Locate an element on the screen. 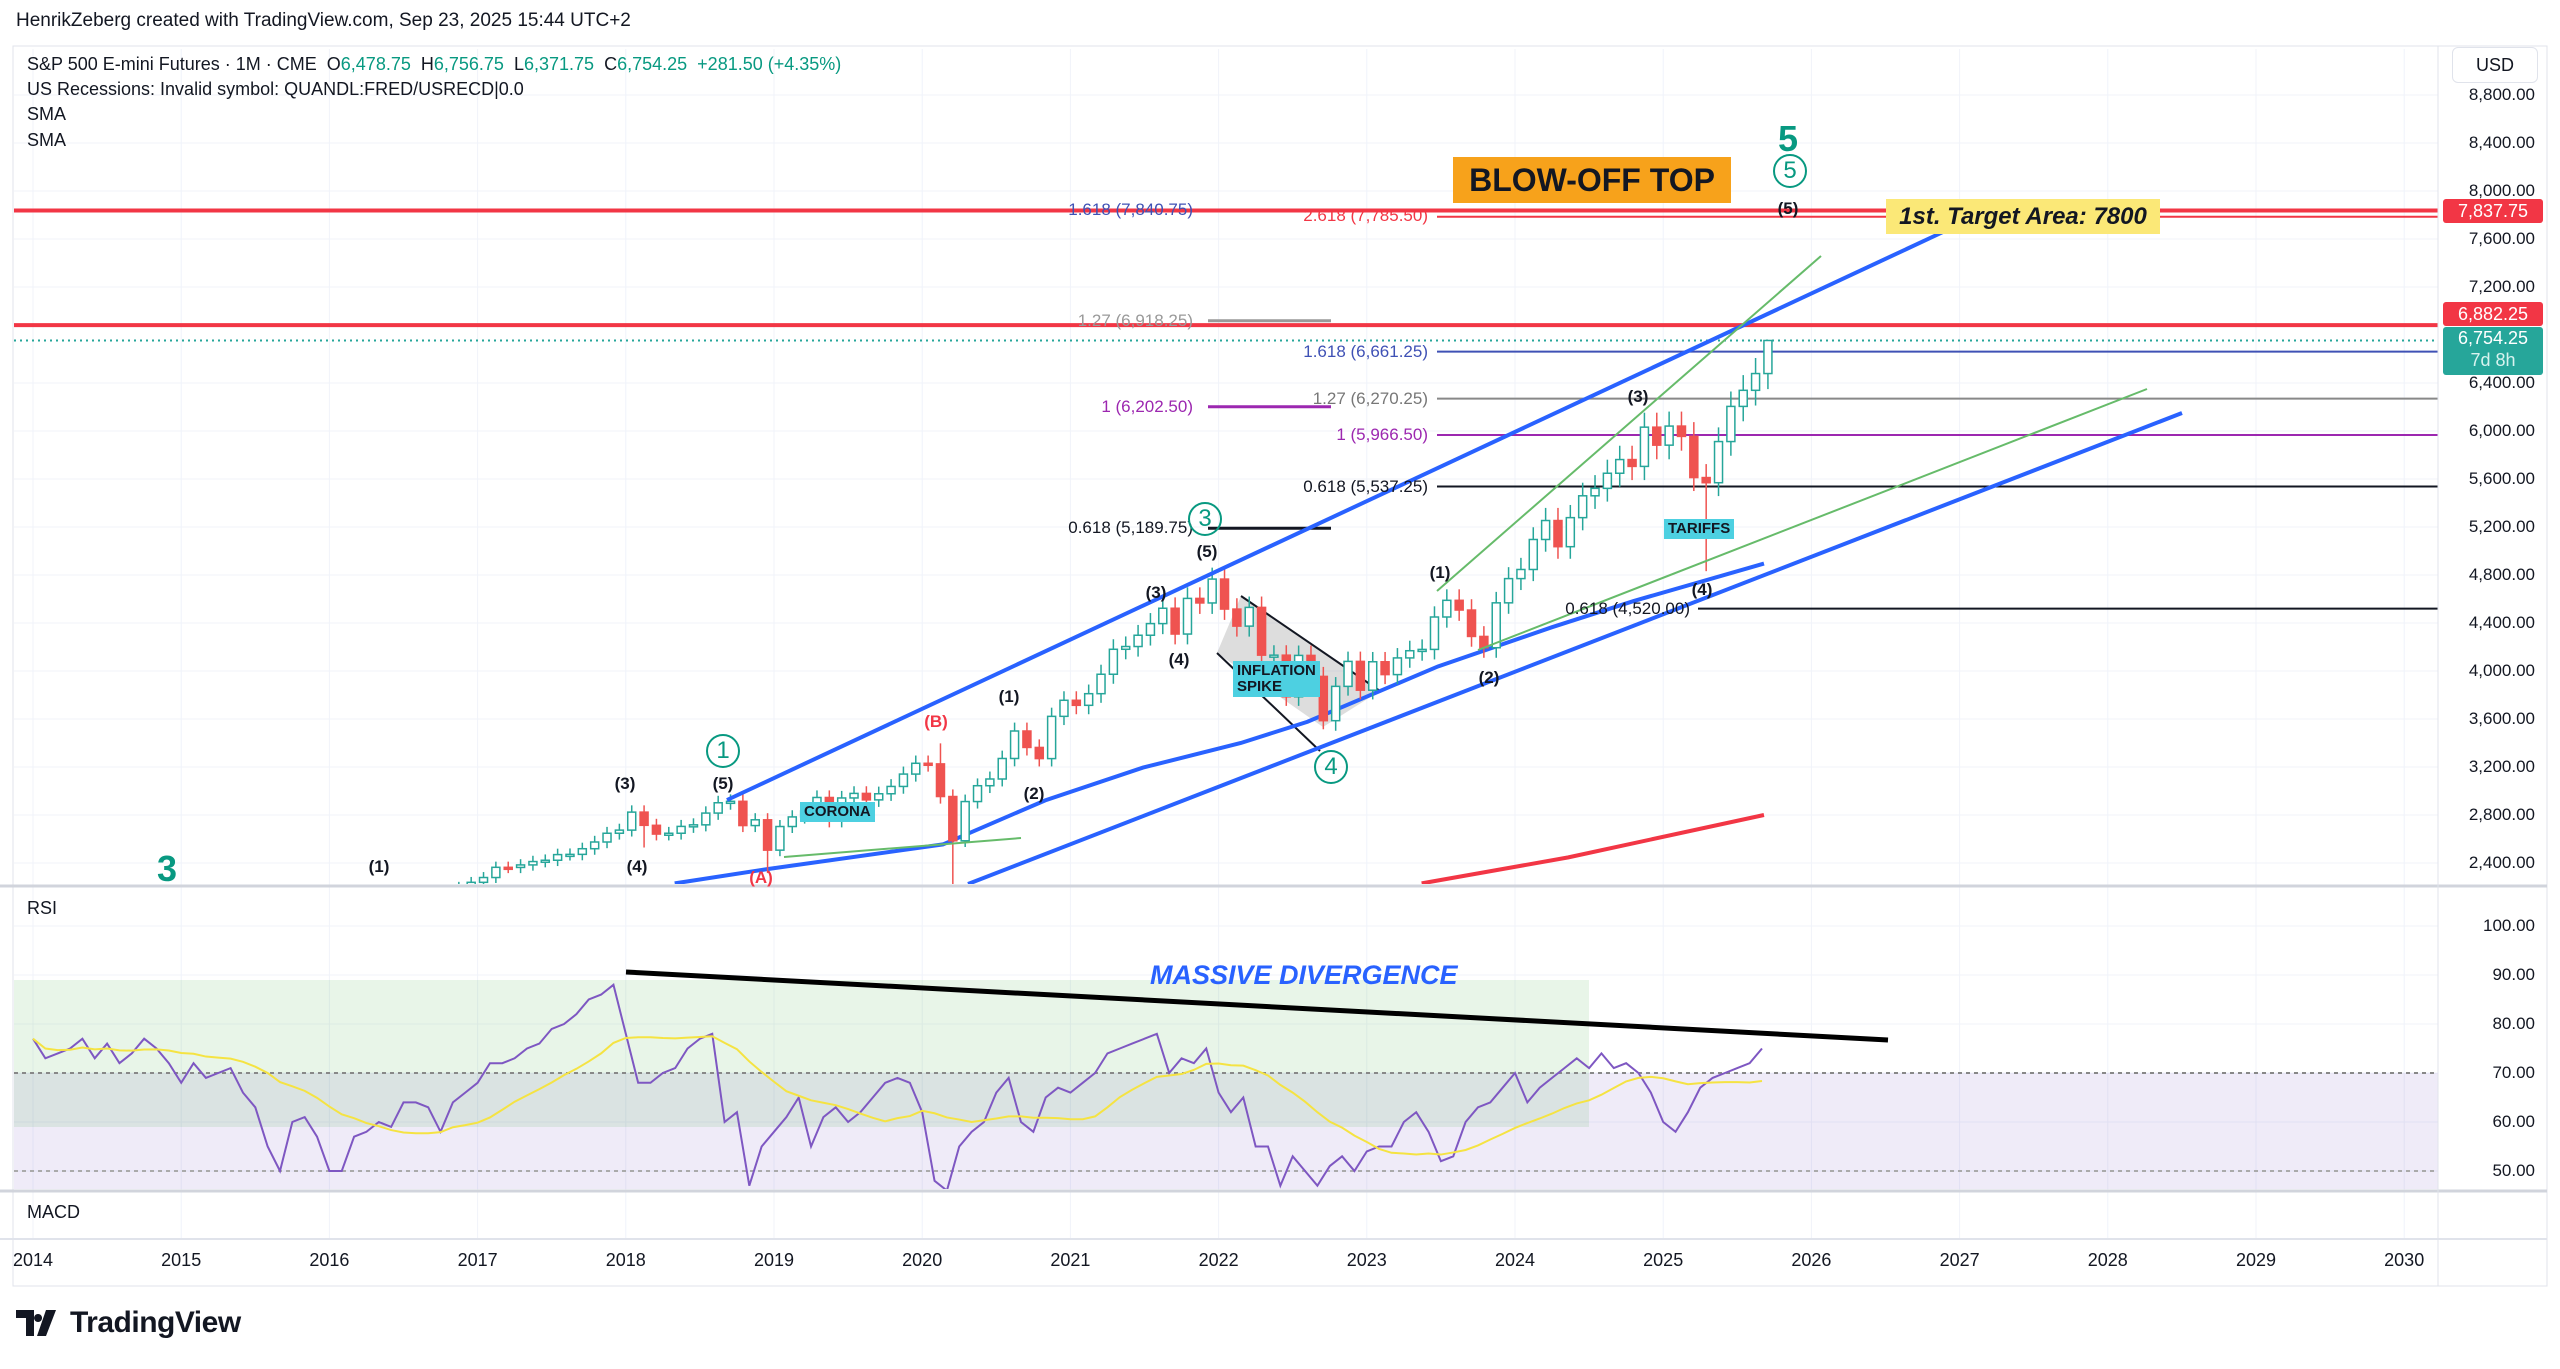 This screenshot has width=2560, height=1369. rsi-band is located at coordinates (1226, 1131).